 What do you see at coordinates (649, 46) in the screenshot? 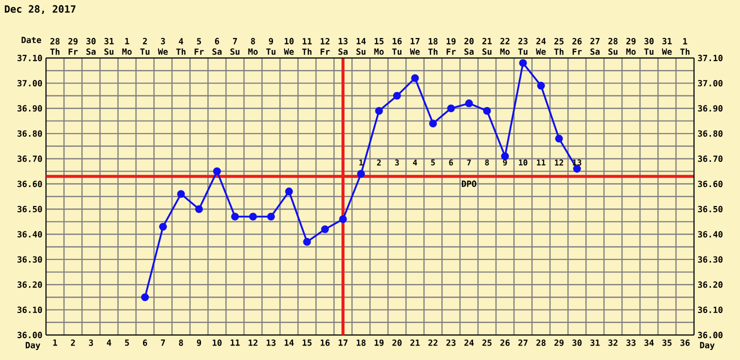
I see `text: 30 Tu` at bounding box center [649, 46].